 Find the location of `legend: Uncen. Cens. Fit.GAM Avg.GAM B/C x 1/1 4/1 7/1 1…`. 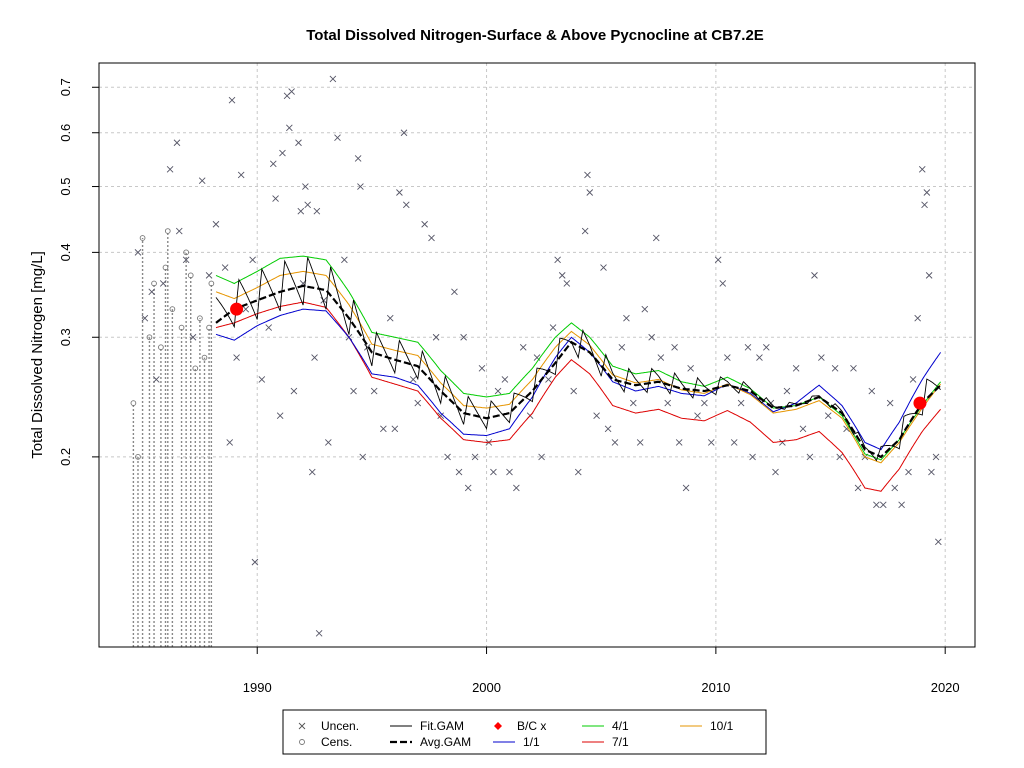

legend: Uncen. Cens. Fit.GAM Avg.GAM B/C x 1/1 4/1 7/1 1… is located at coordinates (524, 732).